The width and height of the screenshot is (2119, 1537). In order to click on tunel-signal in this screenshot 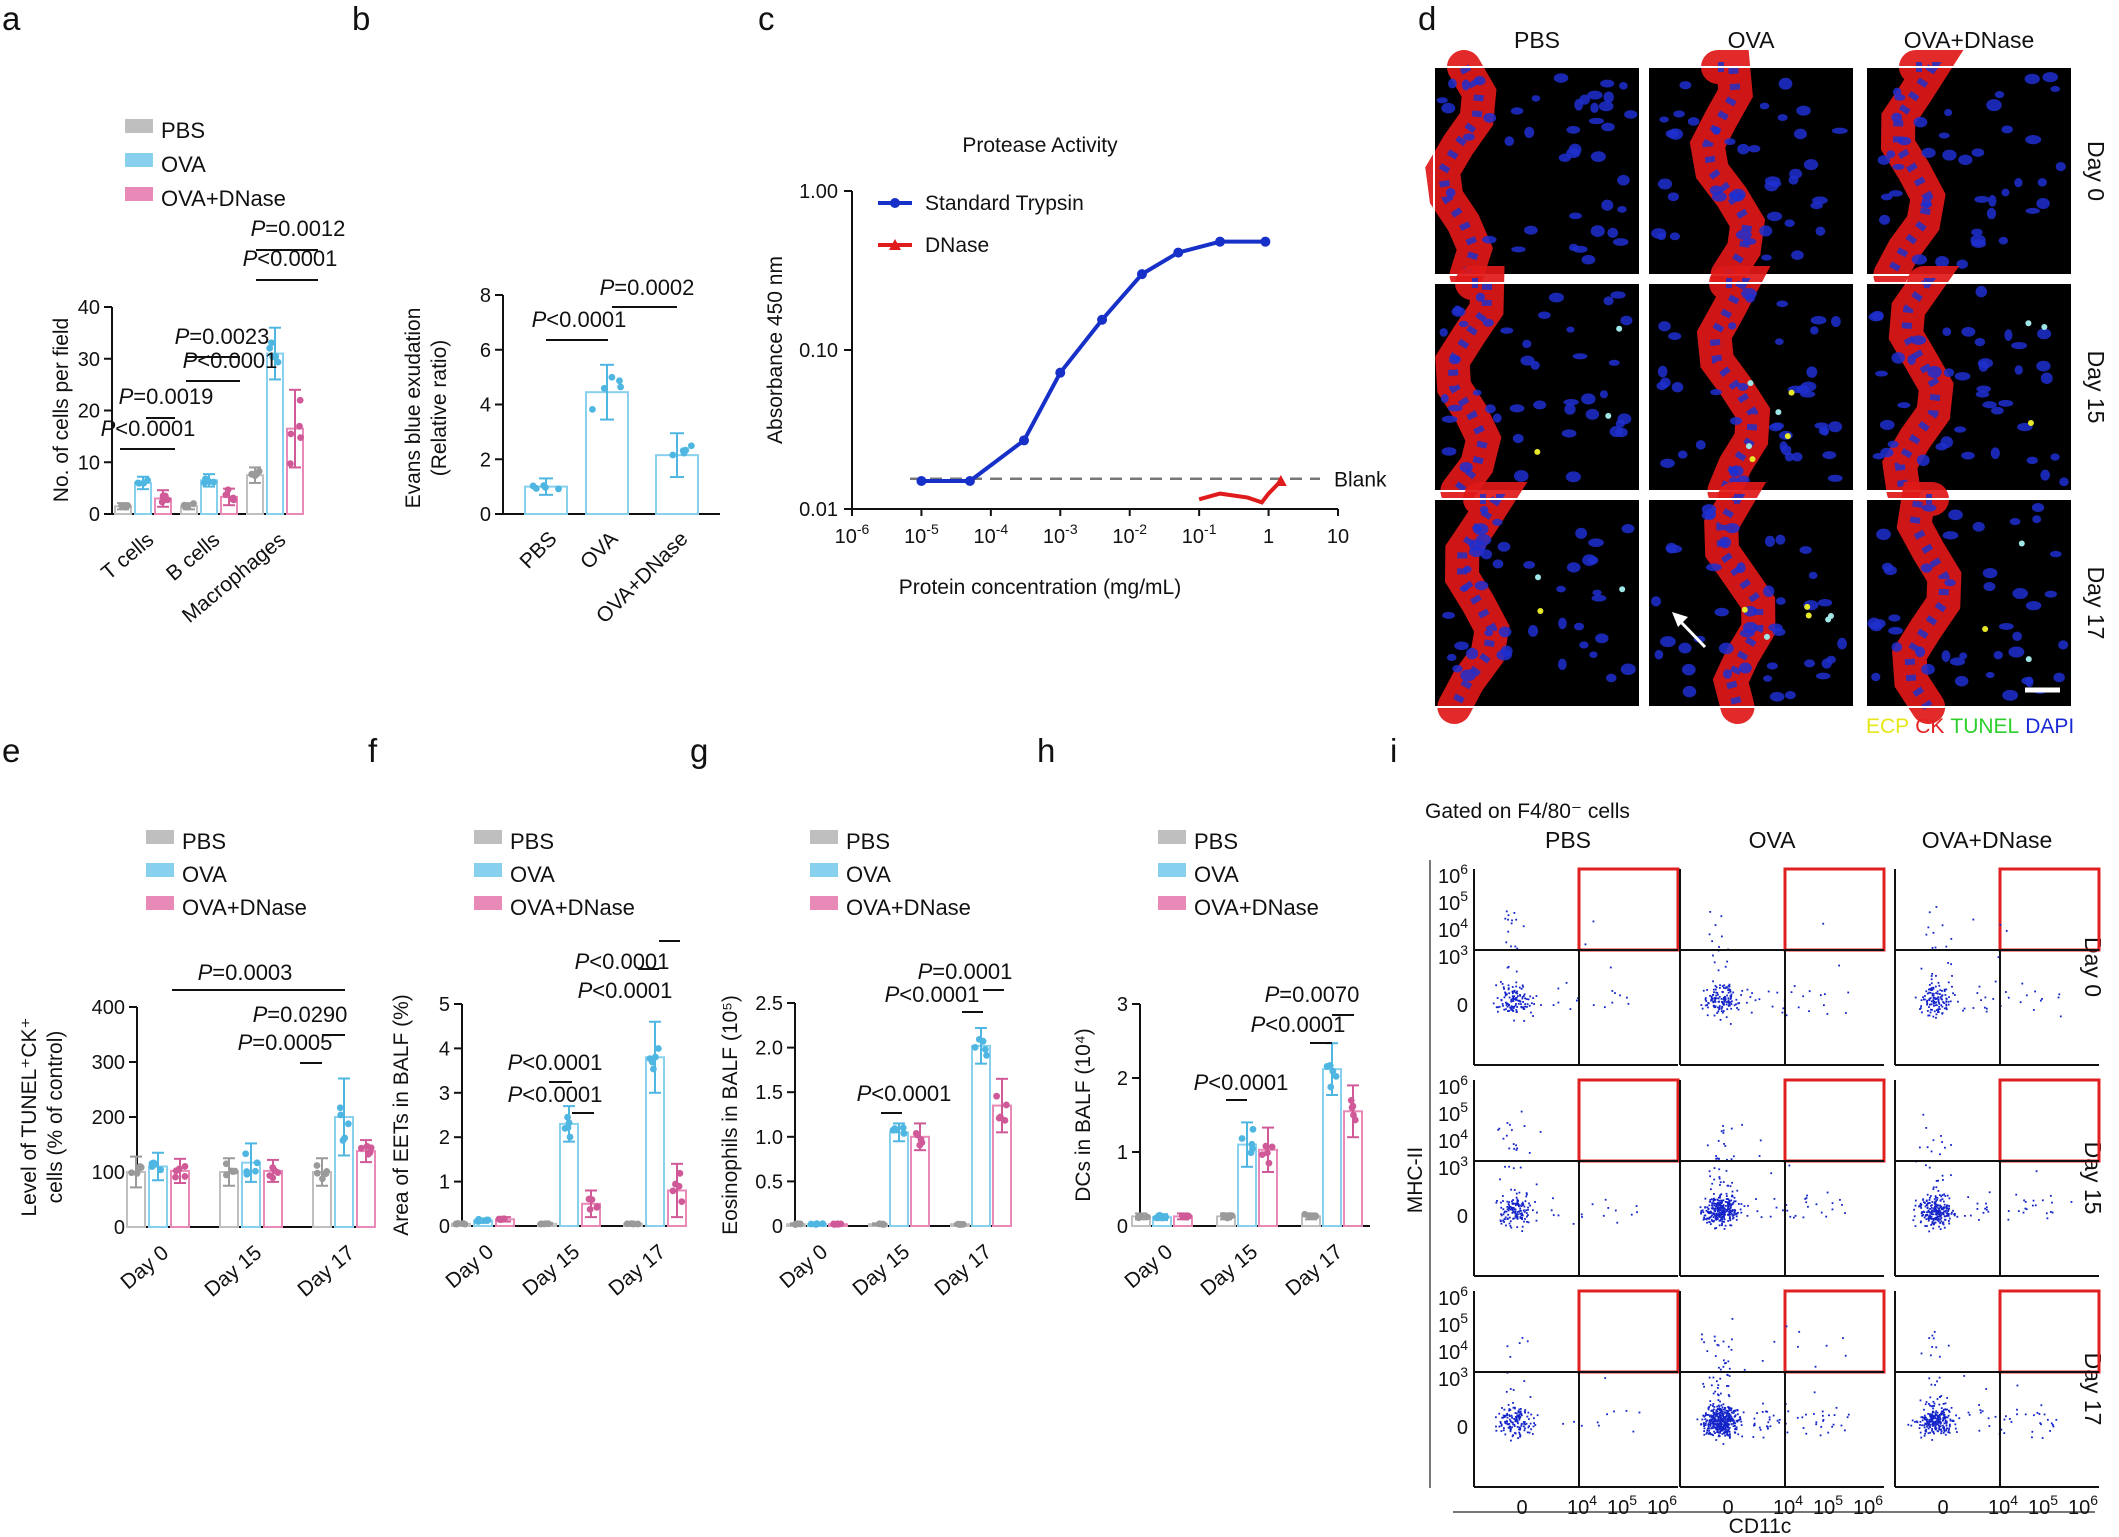, I will do `click(2028, 659)`.